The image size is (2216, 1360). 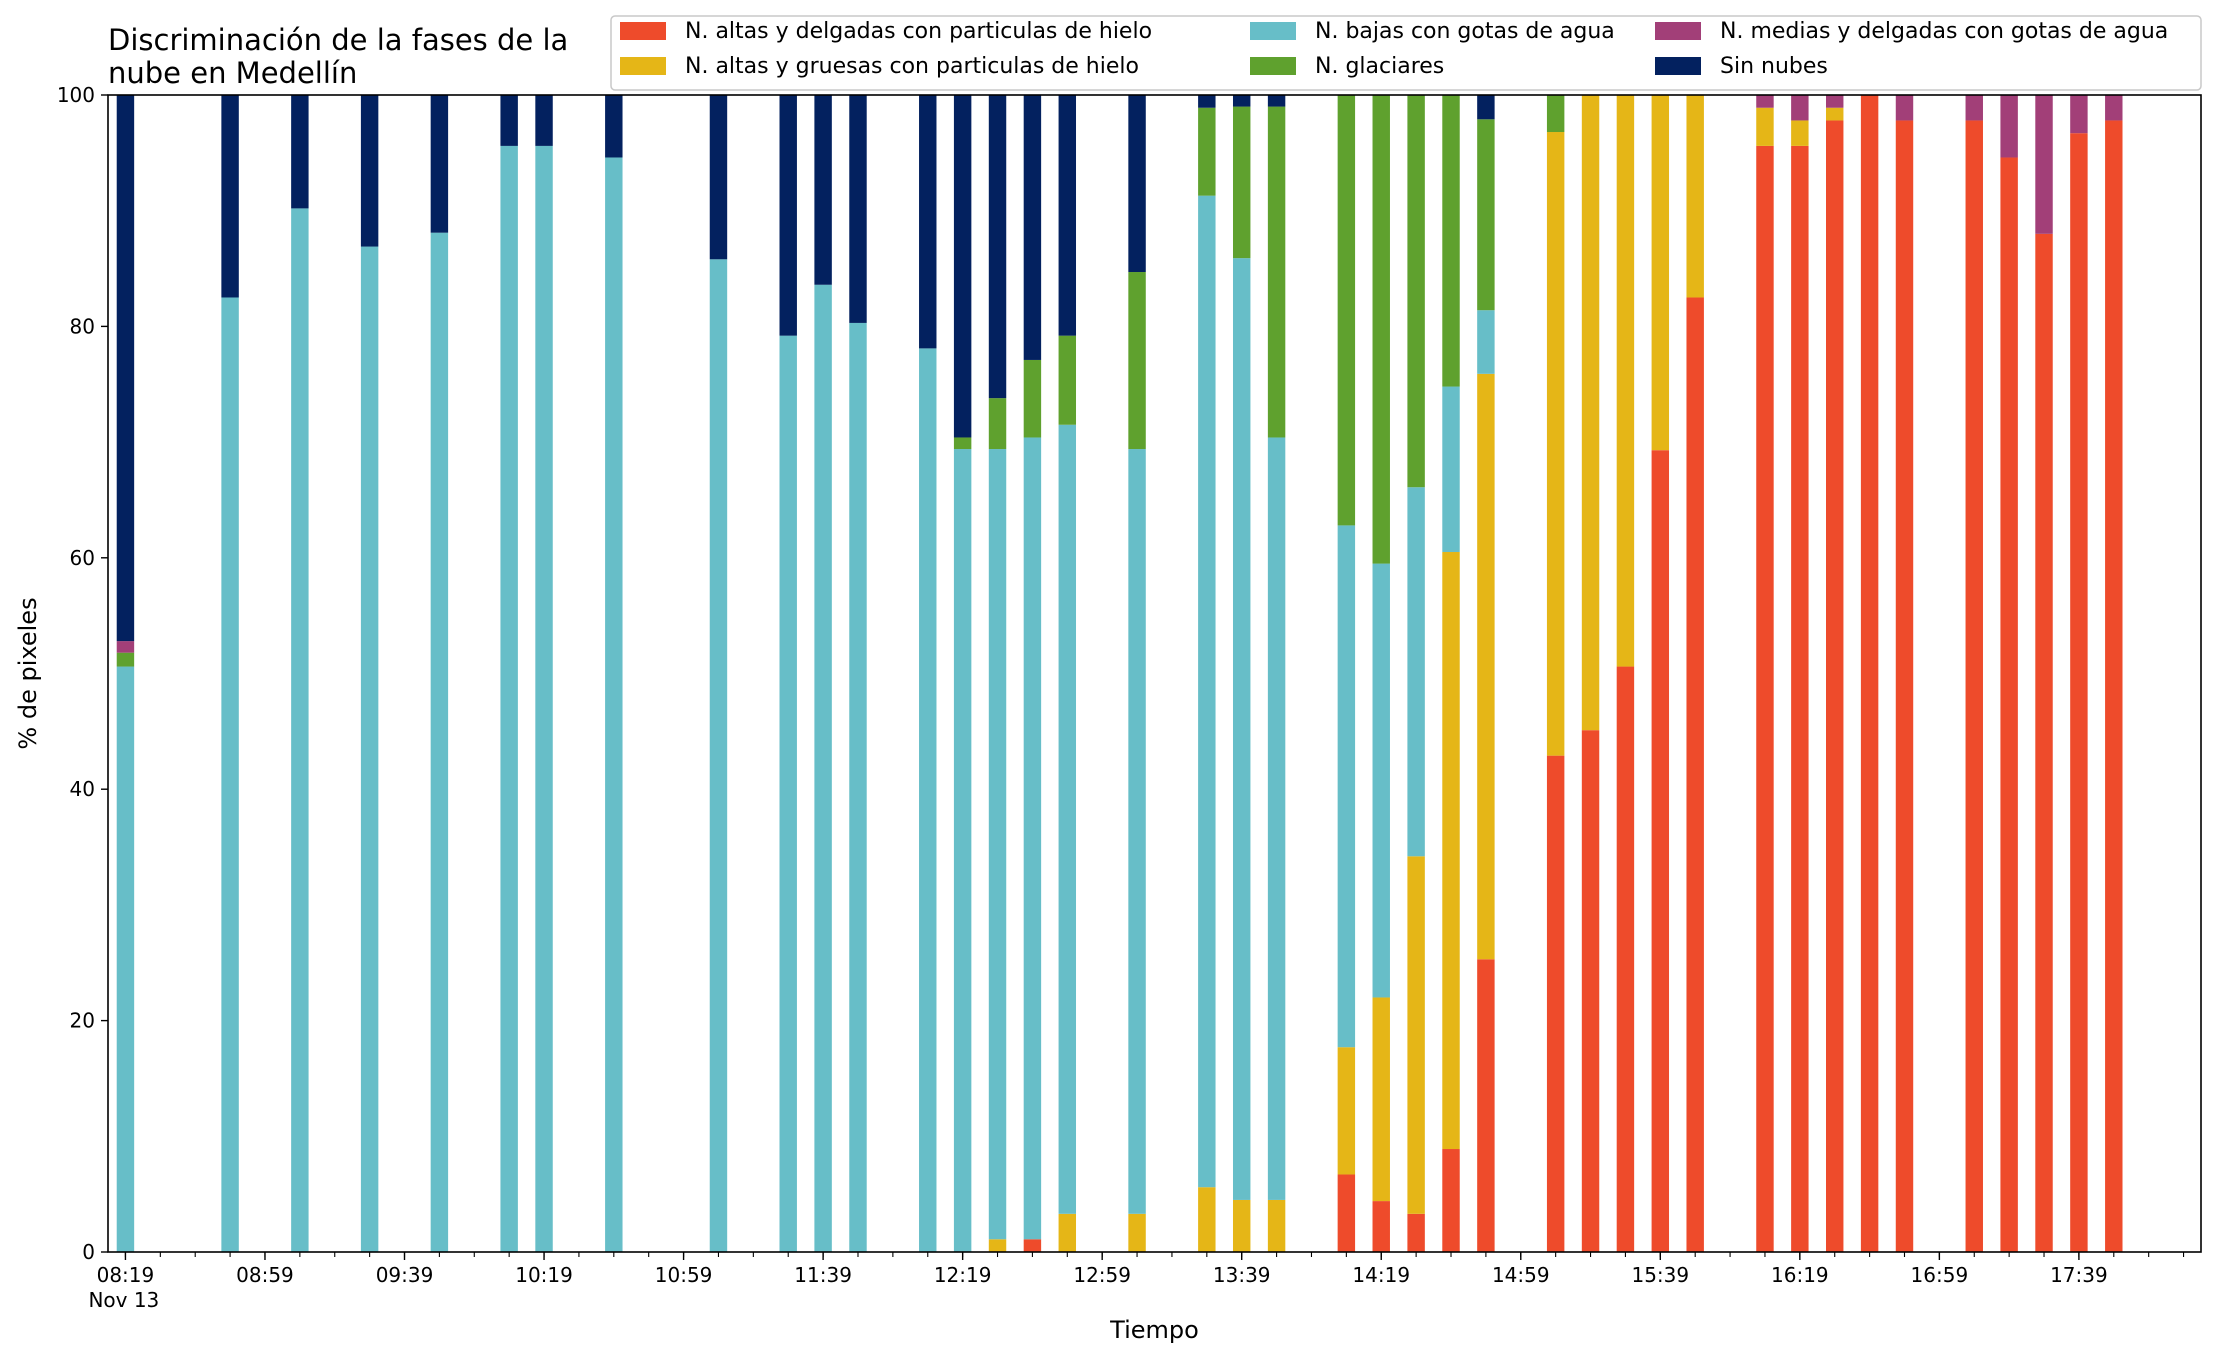 What do you see at coordinates (82, 326) in the screenshot?
I see `y-tick-label: 80` at bounding box center [82, 326].